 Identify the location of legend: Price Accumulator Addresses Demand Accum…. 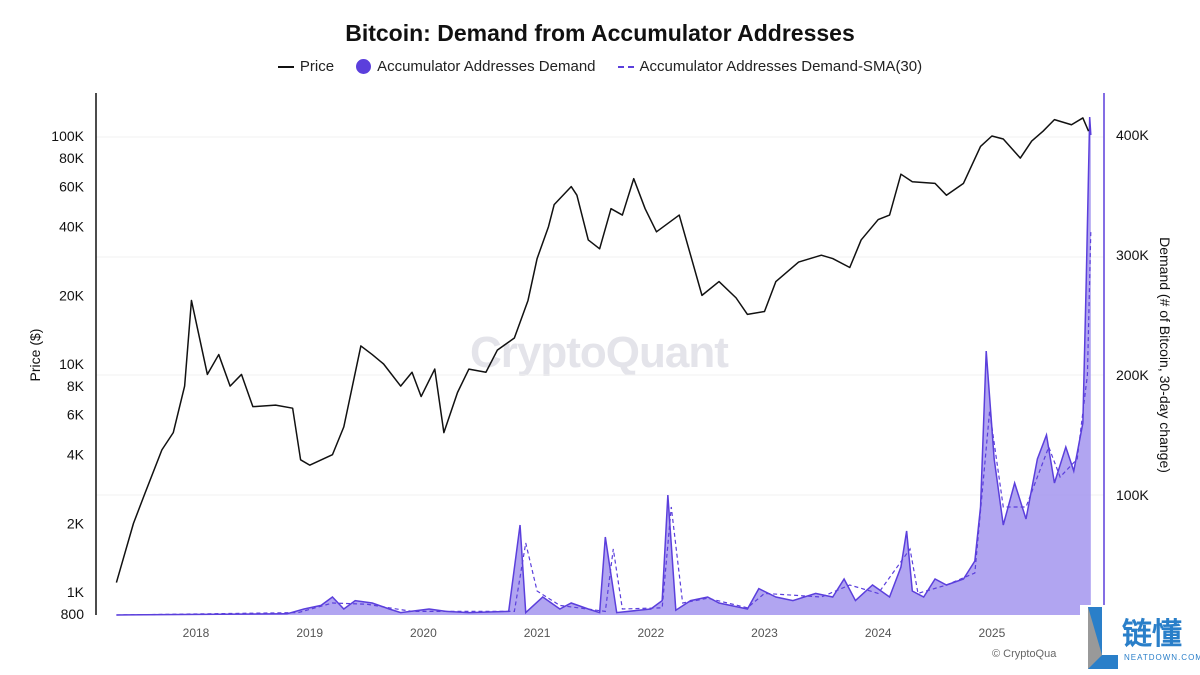
(600, 66).